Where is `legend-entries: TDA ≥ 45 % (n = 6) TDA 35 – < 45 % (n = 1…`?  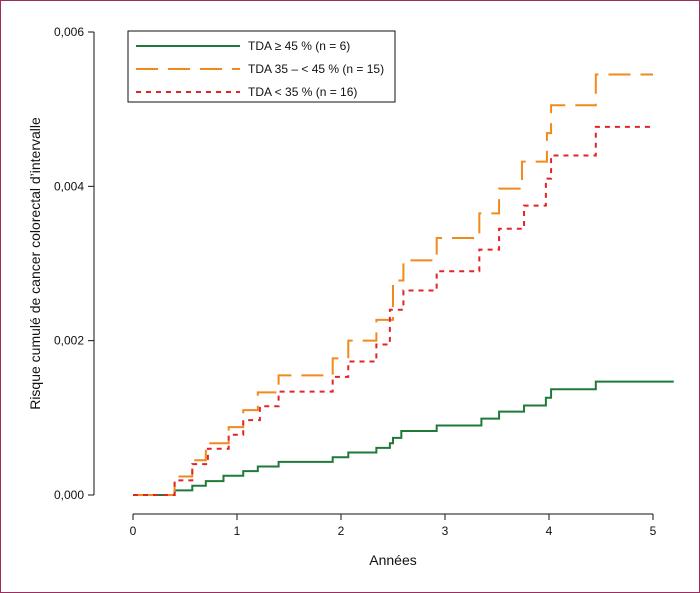 legend-entries: TDA ≥ 45 % (n = 6) TDA 35 – < 45 % (n = 1… is located at coordinates (260, 69).